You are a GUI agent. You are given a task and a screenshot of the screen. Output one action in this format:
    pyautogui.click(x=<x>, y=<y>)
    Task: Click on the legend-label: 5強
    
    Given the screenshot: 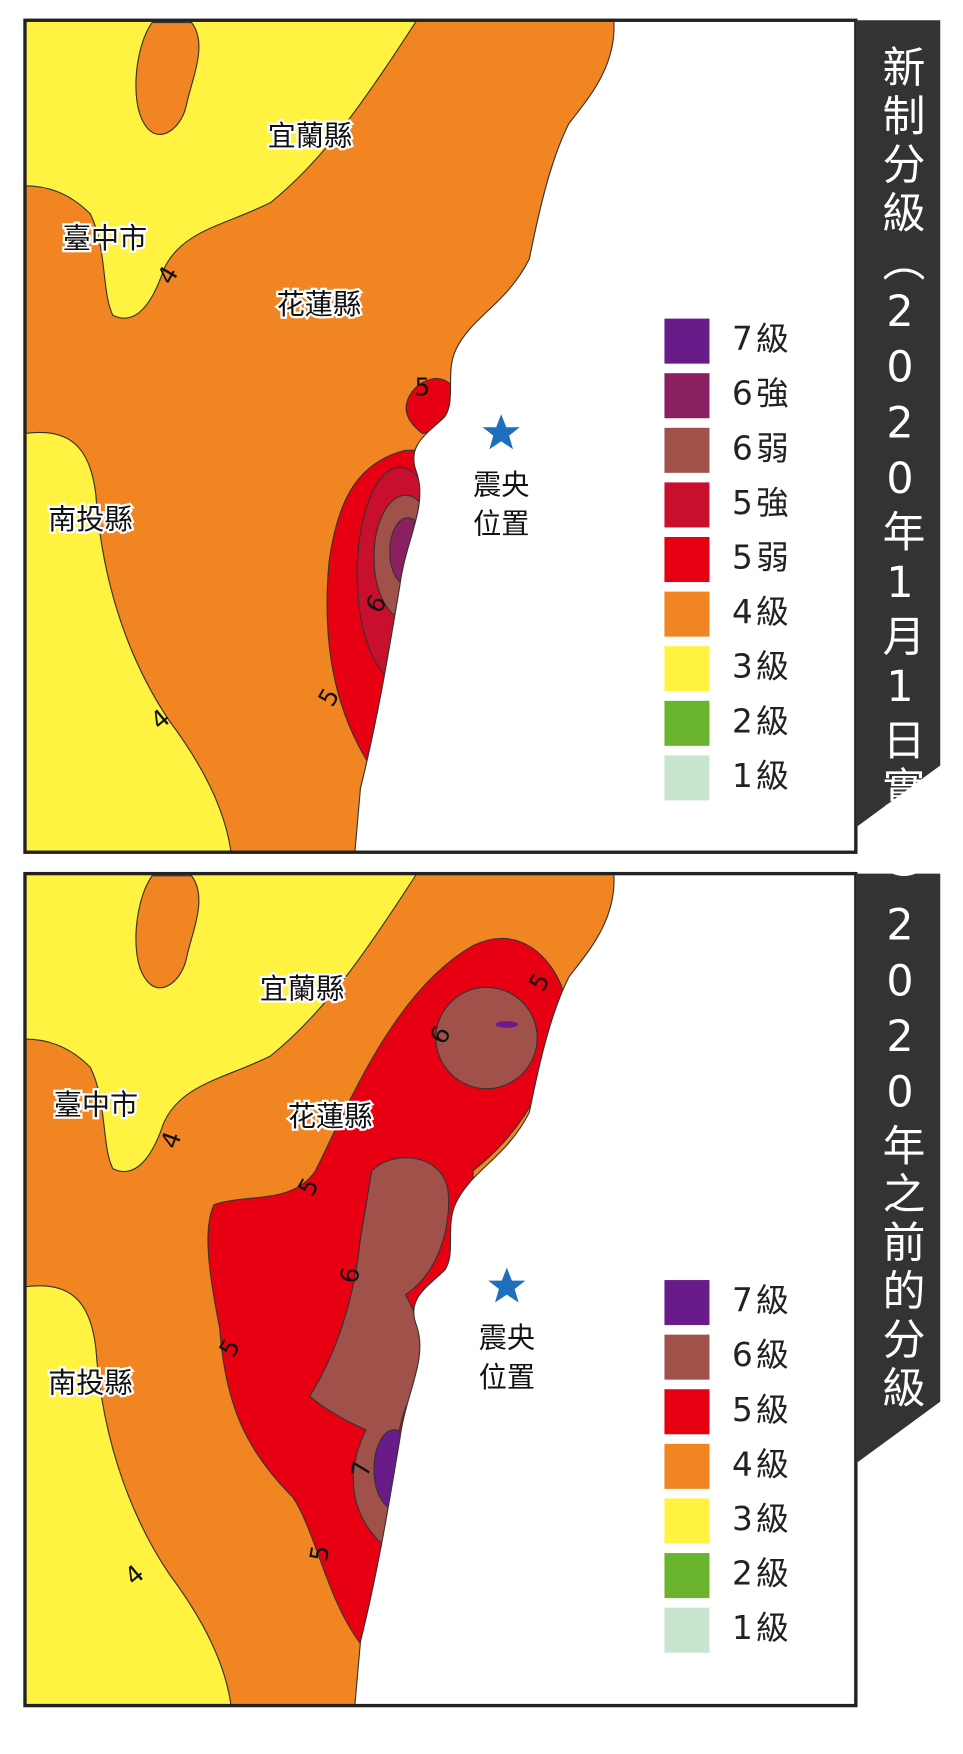 What is the action you would take?
    pyautogui.click(x=762, y=503)
    